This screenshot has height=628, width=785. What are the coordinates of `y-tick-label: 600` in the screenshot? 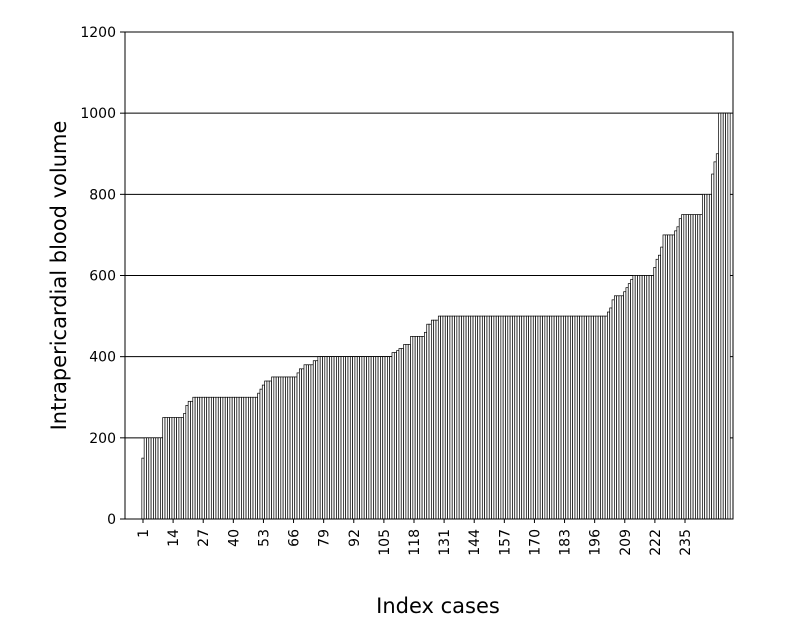 It's located at (102, 277).